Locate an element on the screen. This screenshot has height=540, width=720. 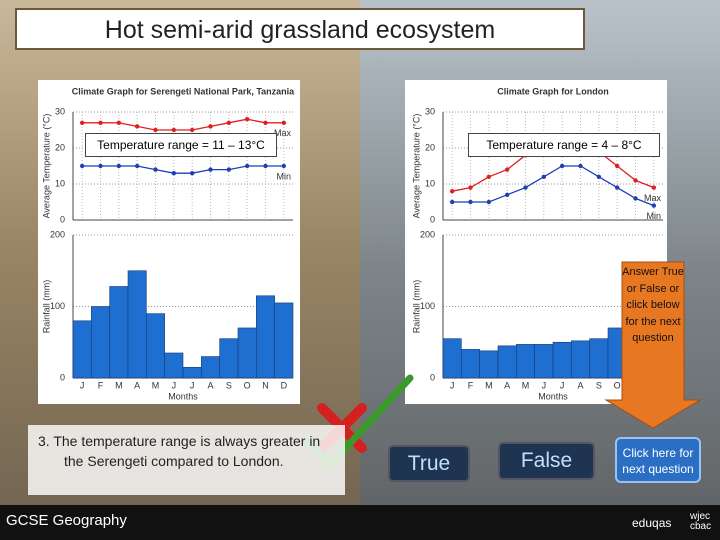
x-tick-label: S is located at coordinates (599, 385).